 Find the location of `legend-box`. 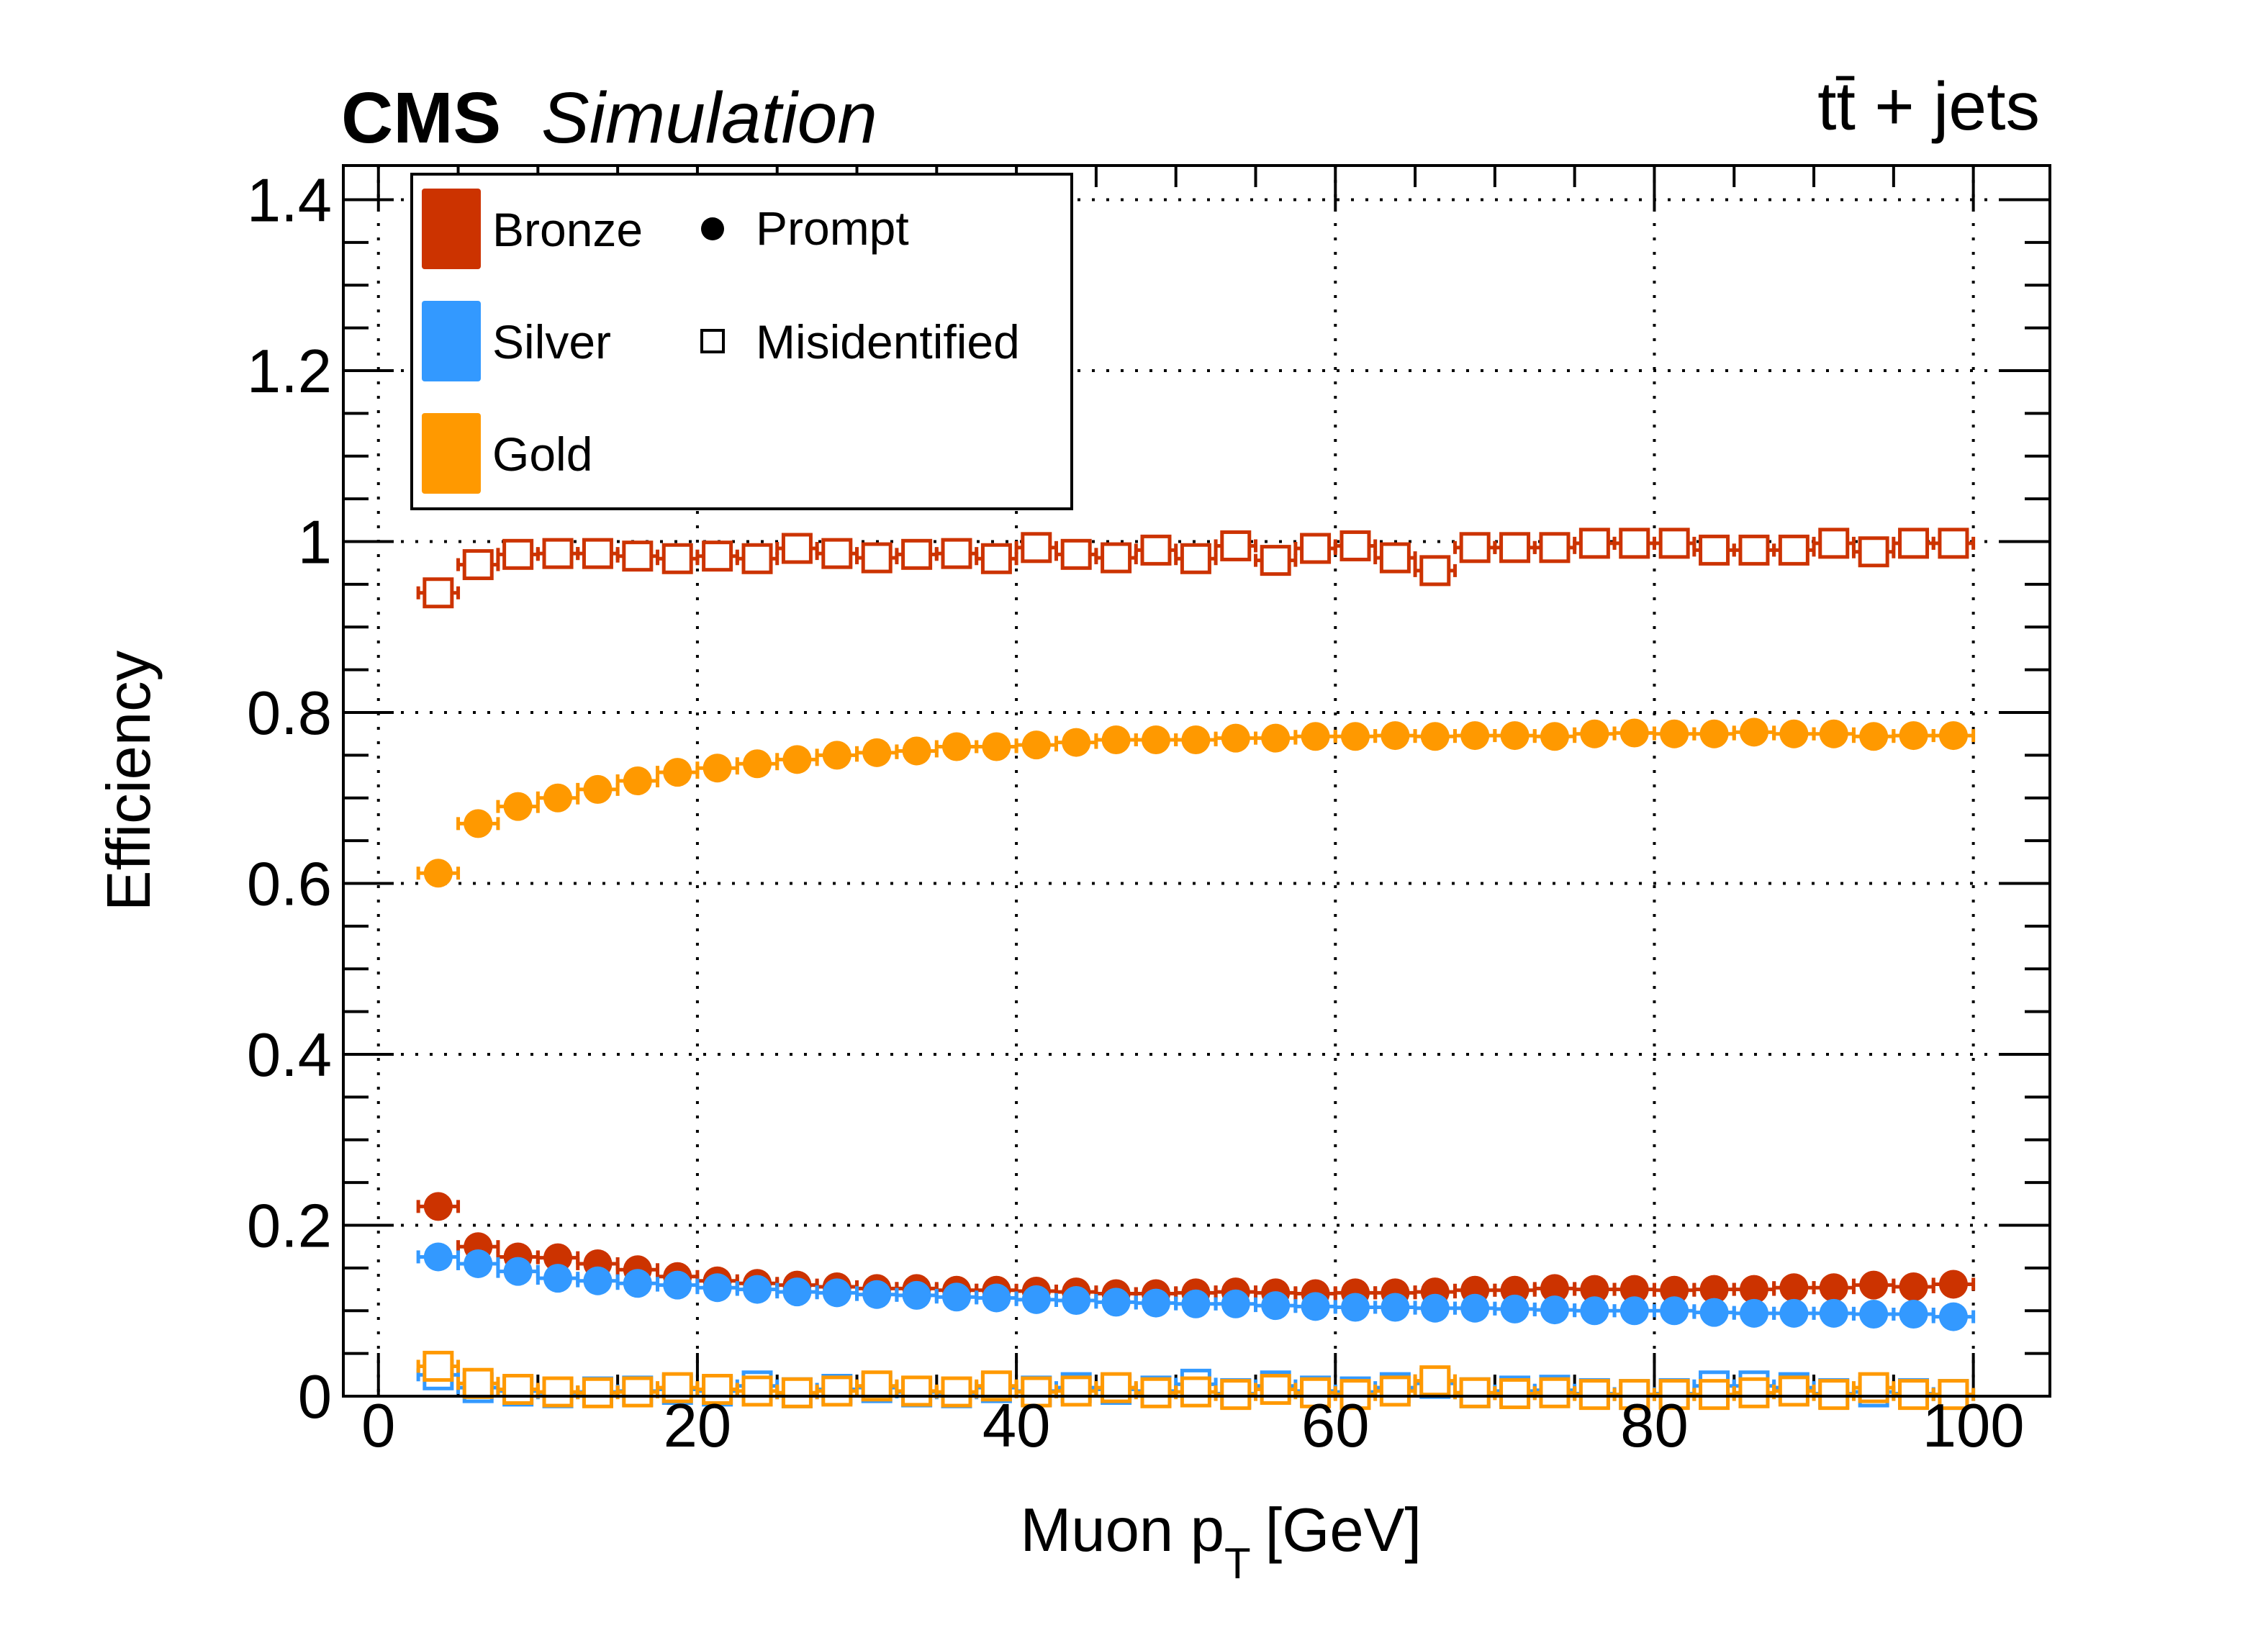

legend-box is located at coordinates (742, 341).